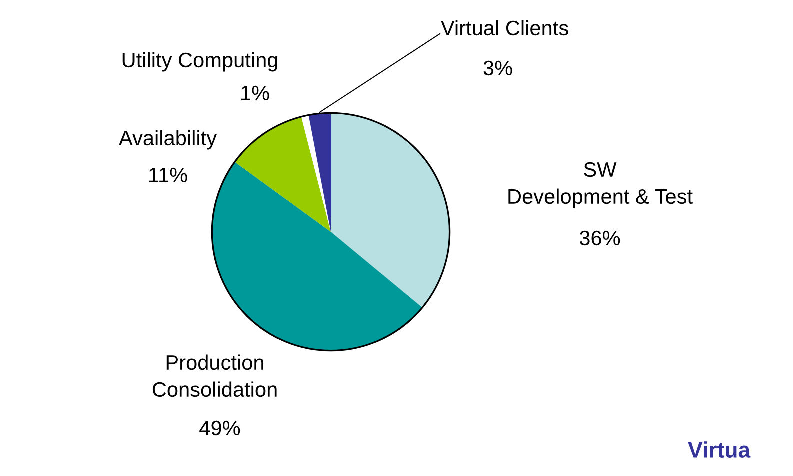  I want to click on slice-label: Production Consolidation, so click(214, 376).